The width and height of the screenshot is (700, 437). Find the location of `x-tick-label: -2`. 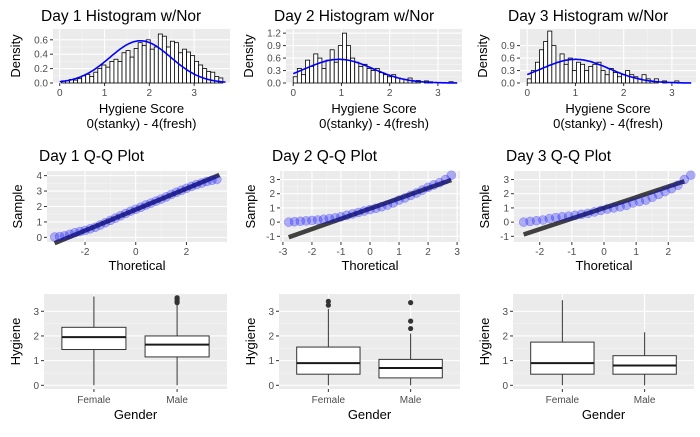

x-tick-label: -2 is located at coordinates (539, 252).